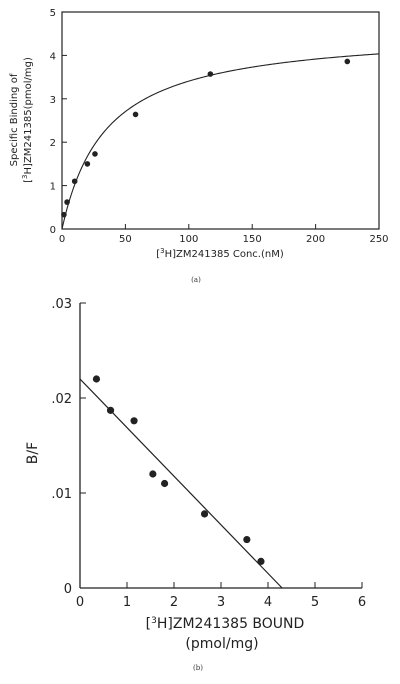 This screenshot has width=400, height=684. I want to click on chart-a-x-tick-label: 50, so click(125, 239).